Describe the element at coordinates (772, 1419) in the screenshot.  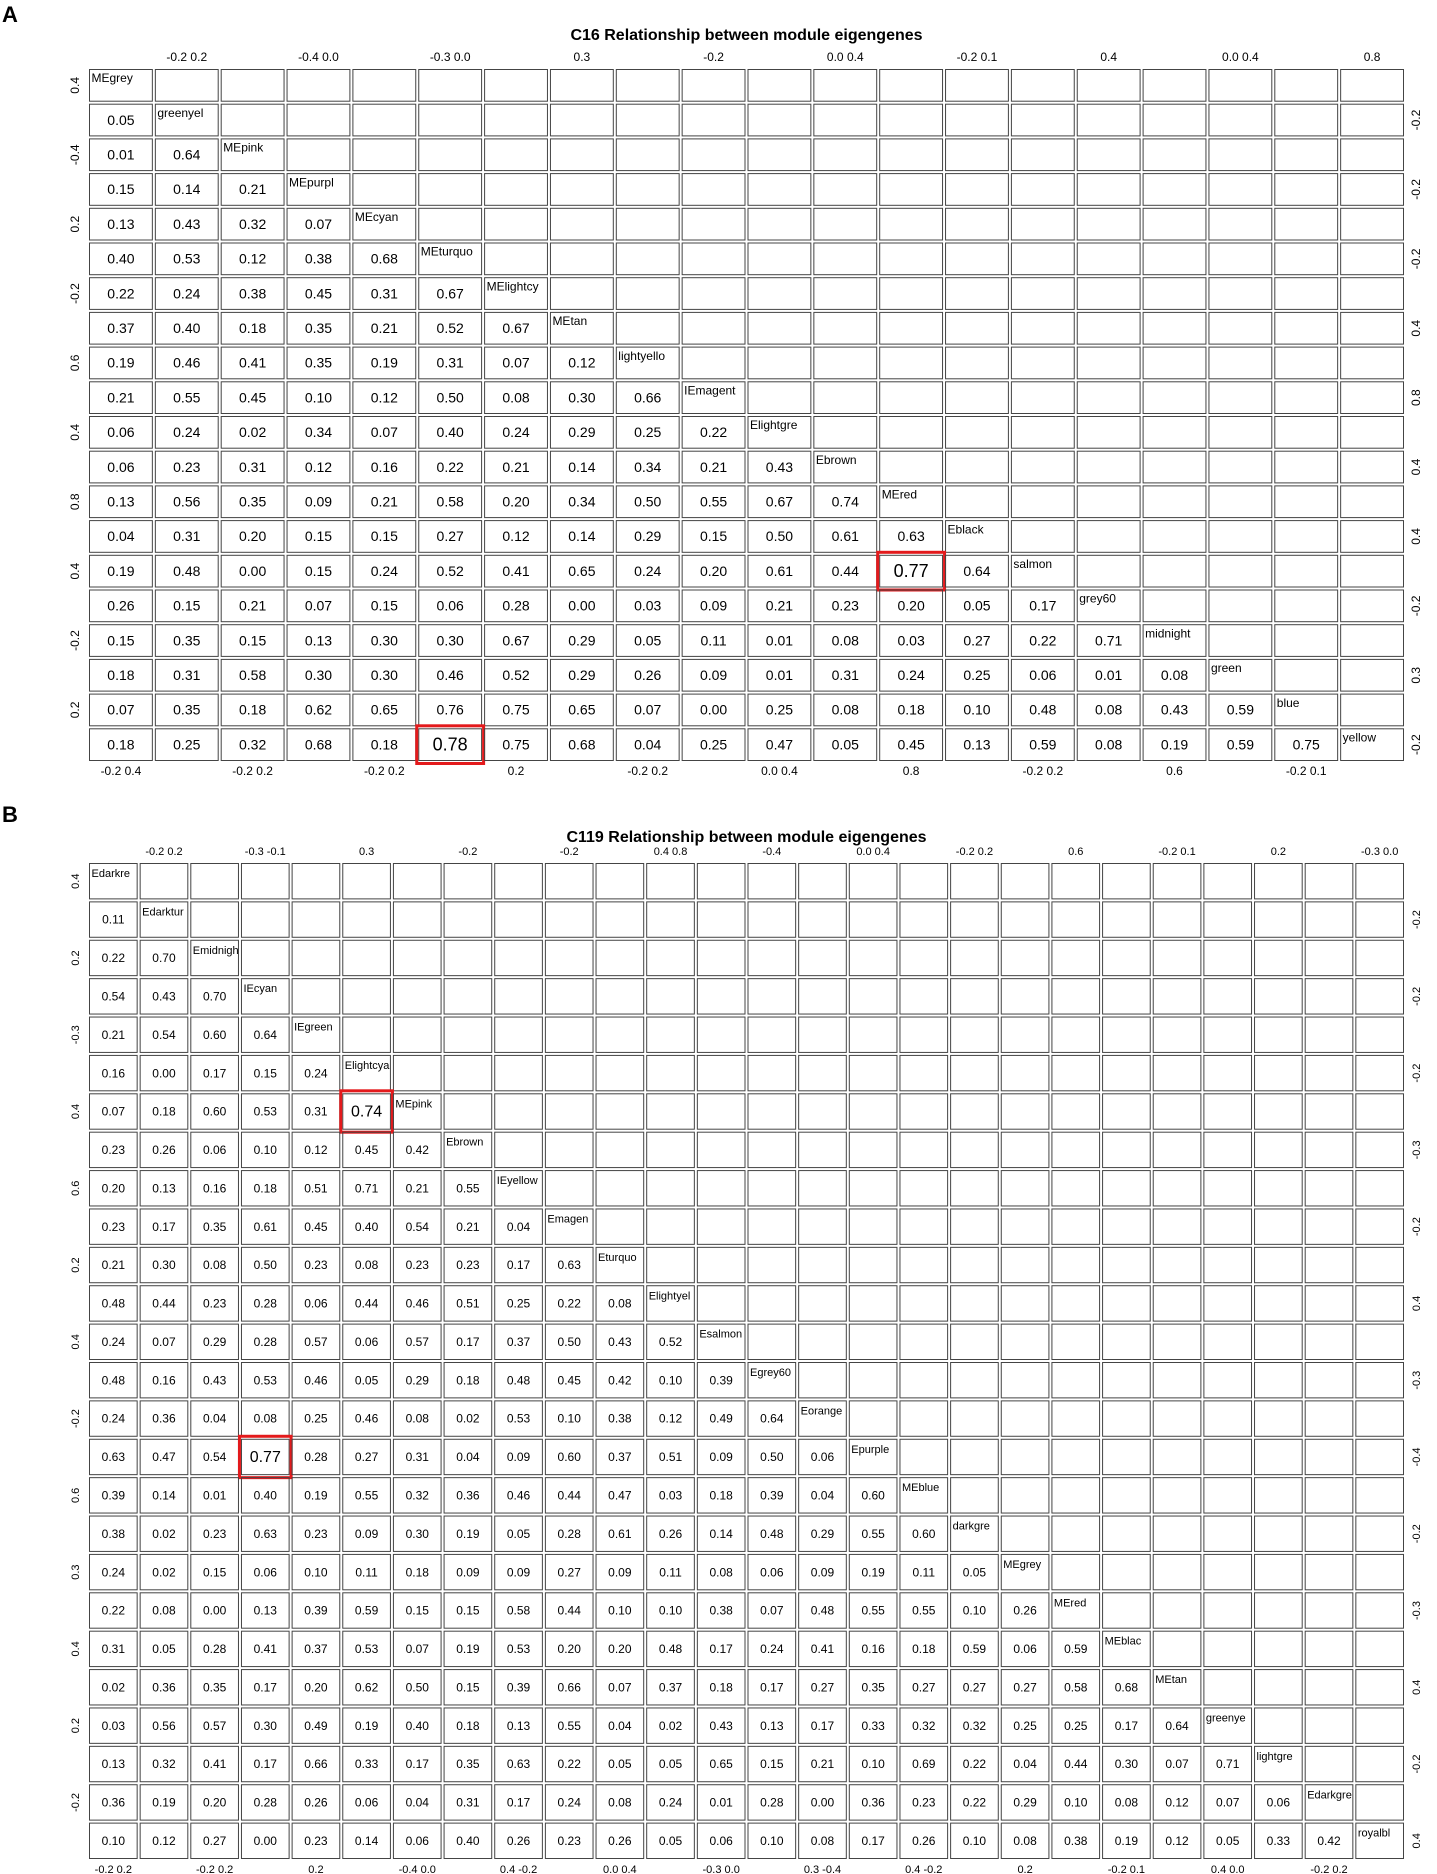
I see `correlation: 0.64` at that location.